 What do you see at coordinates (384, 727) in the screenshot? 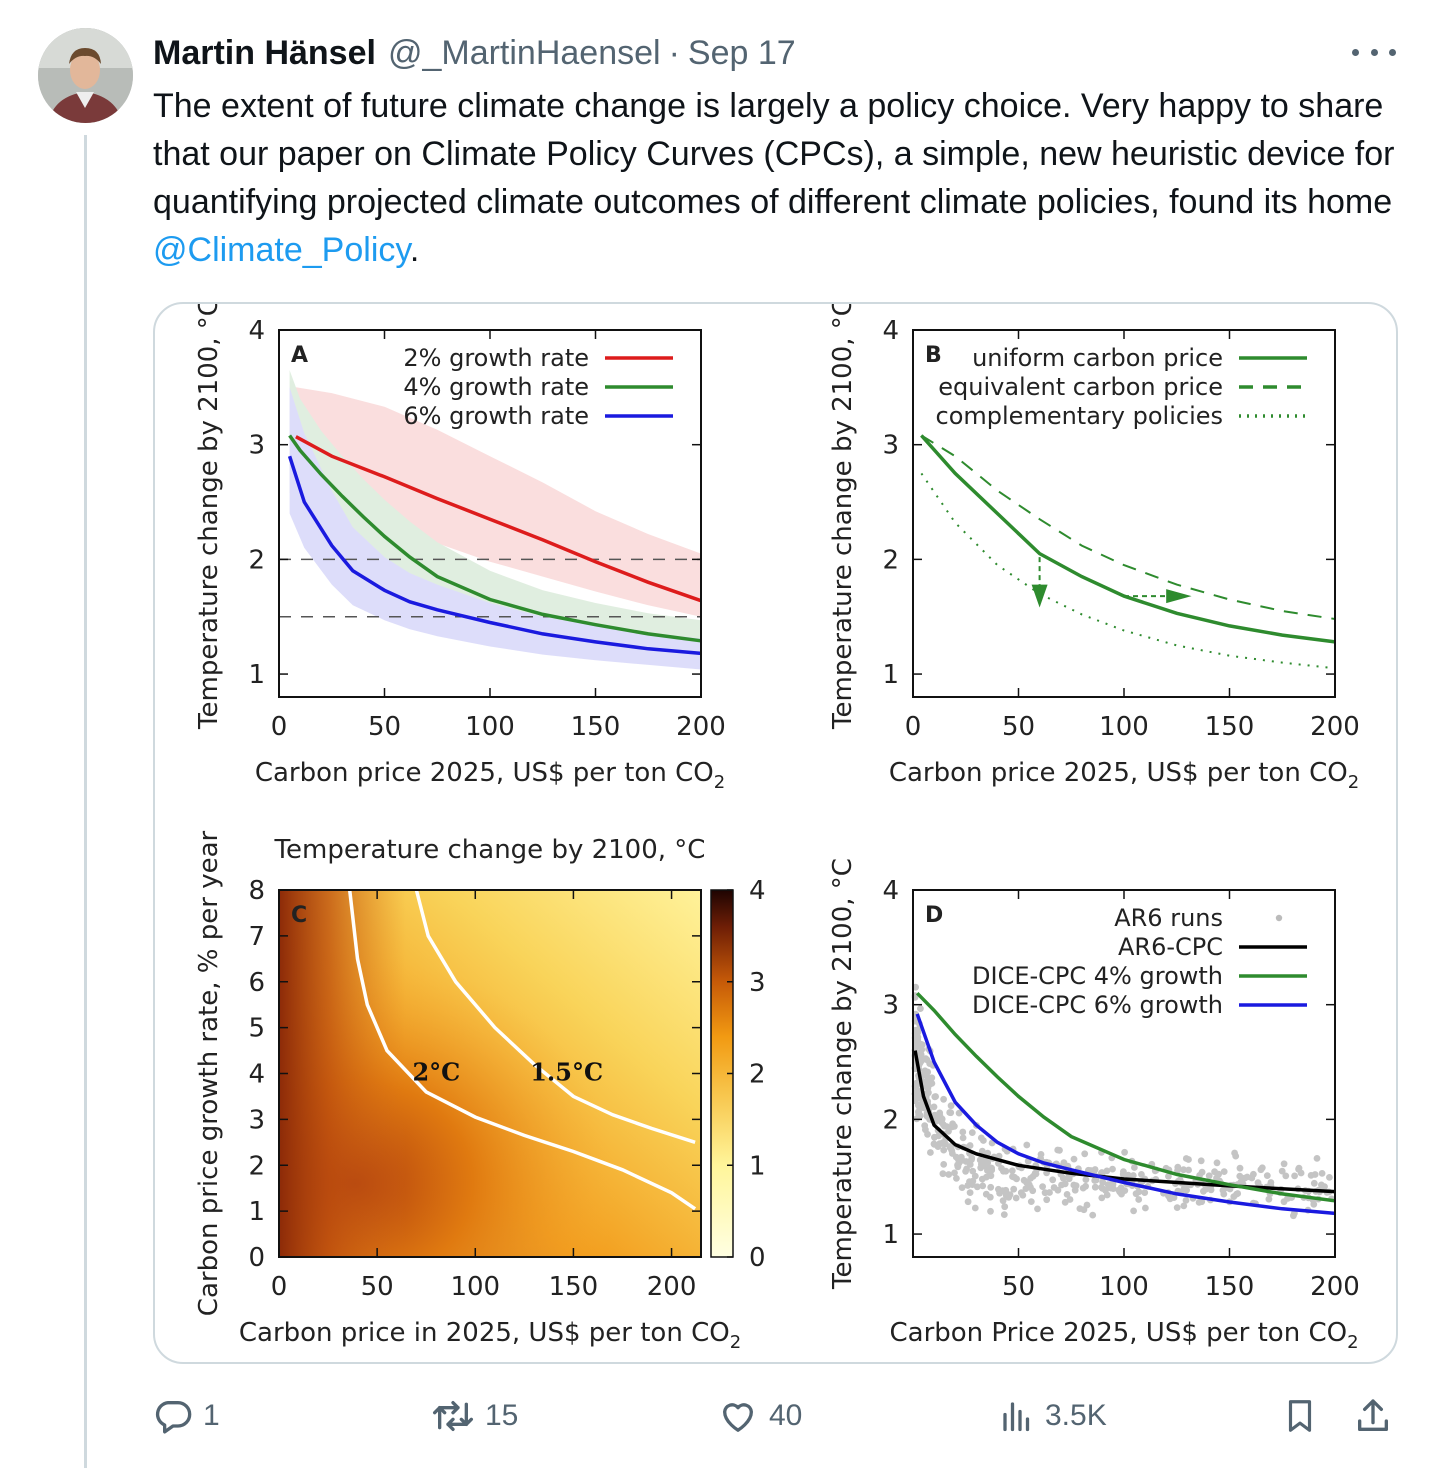
I see `x-tick-label: 50` at bounding box center [384, 727].